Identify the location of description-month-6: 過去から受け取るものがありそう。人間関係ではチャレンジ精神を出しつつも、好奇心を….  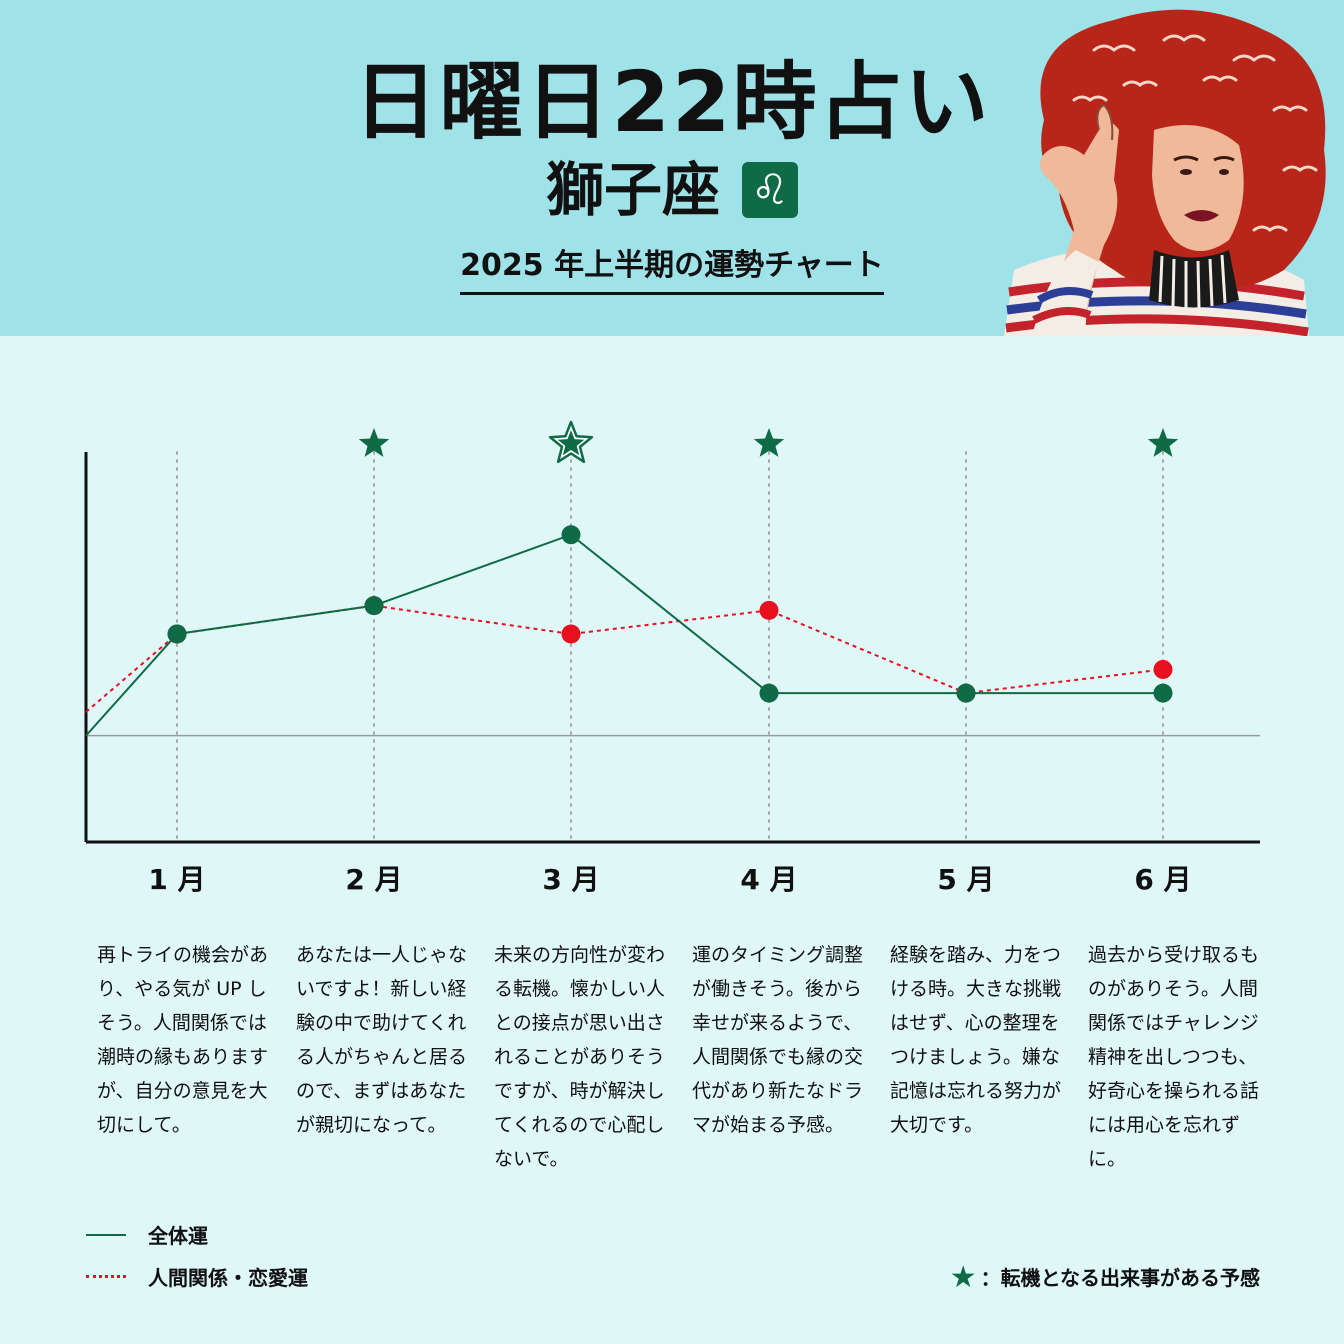
(1174, 1057).